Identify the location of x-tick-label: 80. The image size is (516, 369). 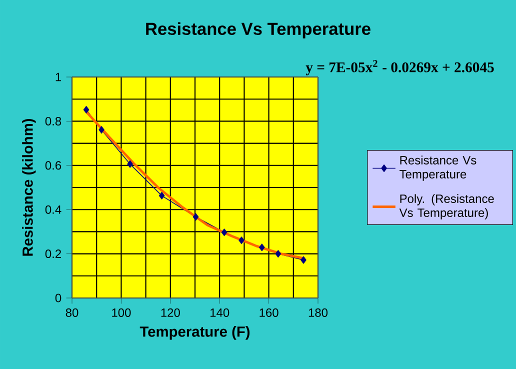
(72, 312).